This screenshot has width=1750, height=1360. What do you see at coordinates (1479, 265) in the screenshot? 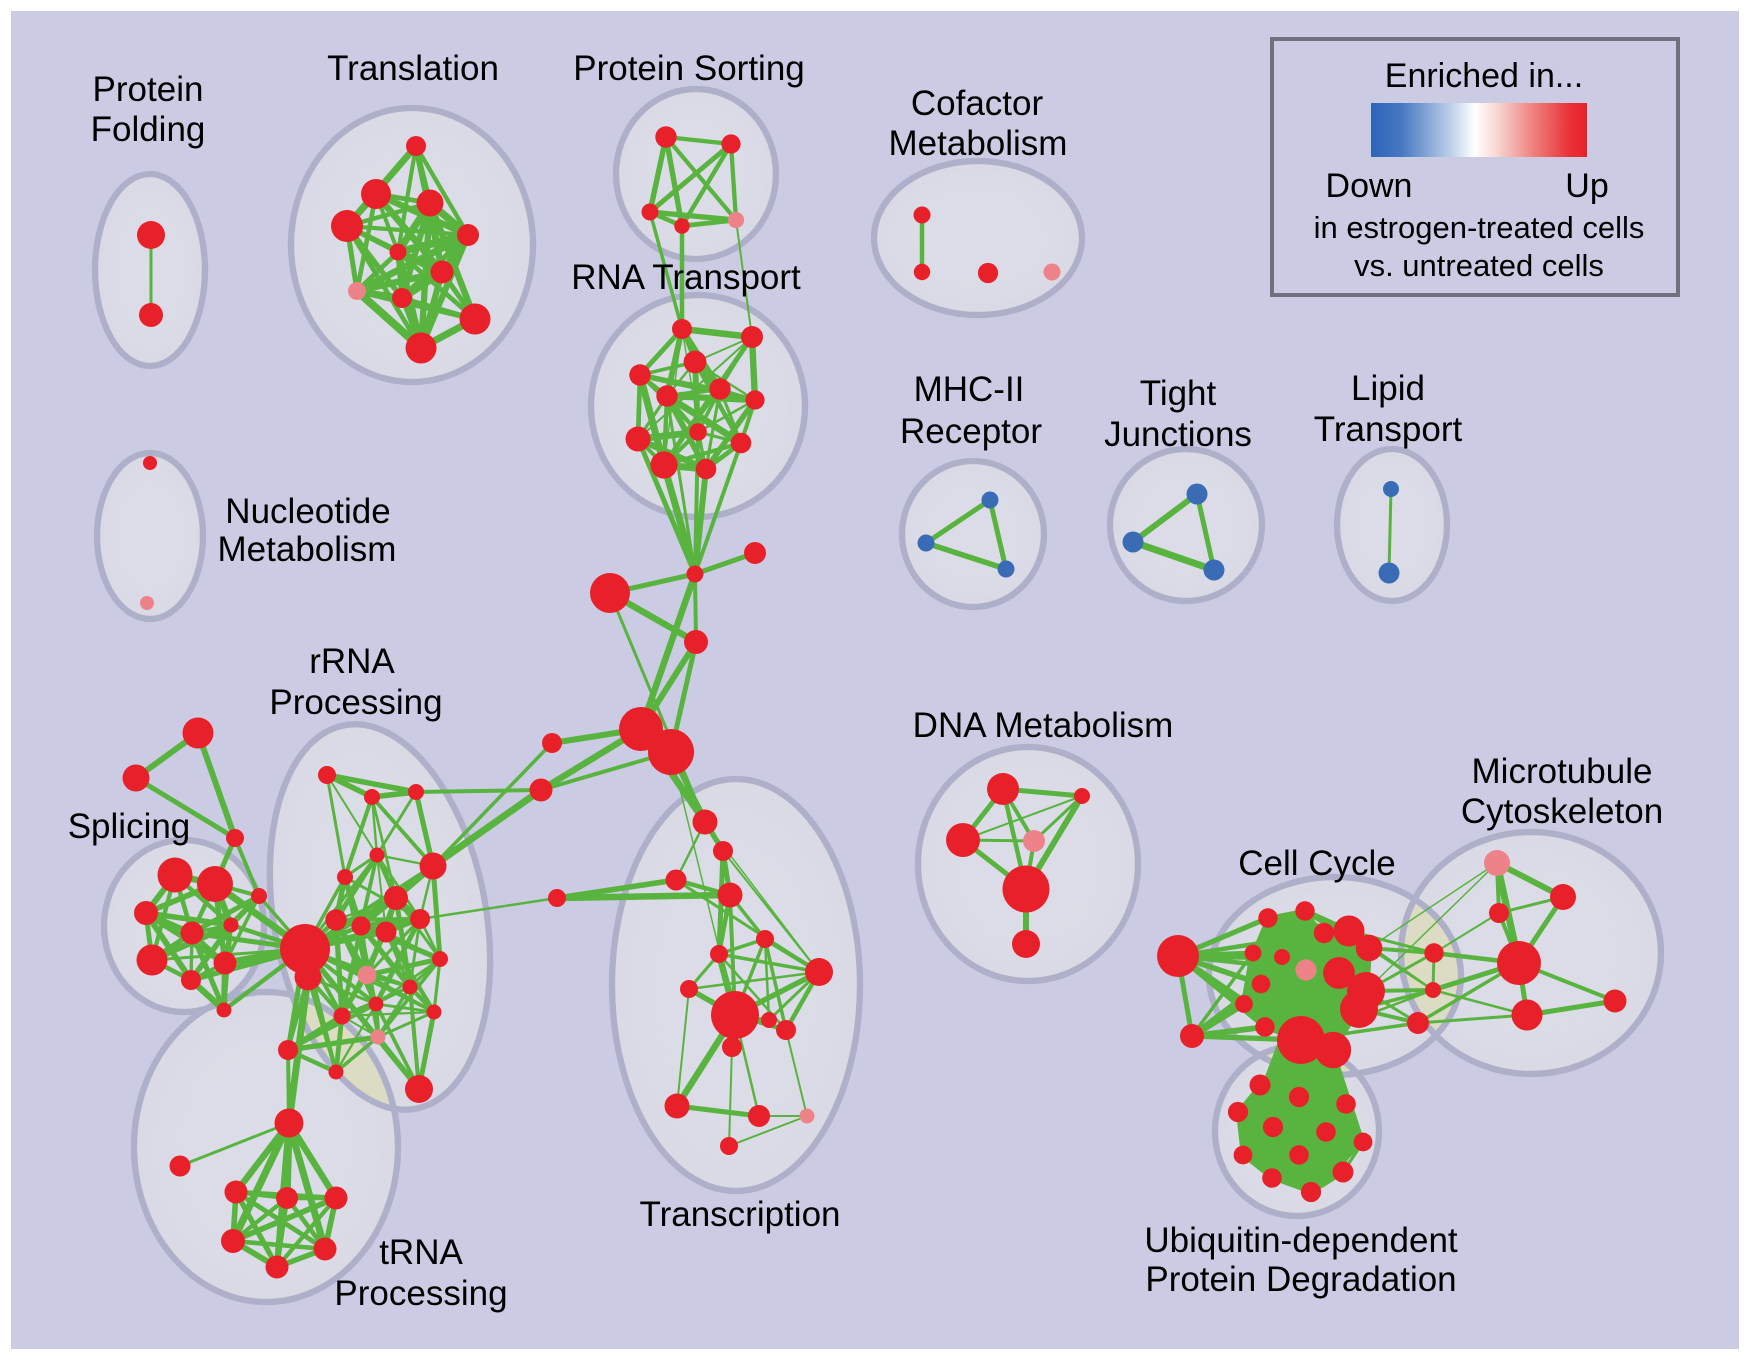
I see `svg-text: vs. untreated cells` at bounding box center [1479, 265].